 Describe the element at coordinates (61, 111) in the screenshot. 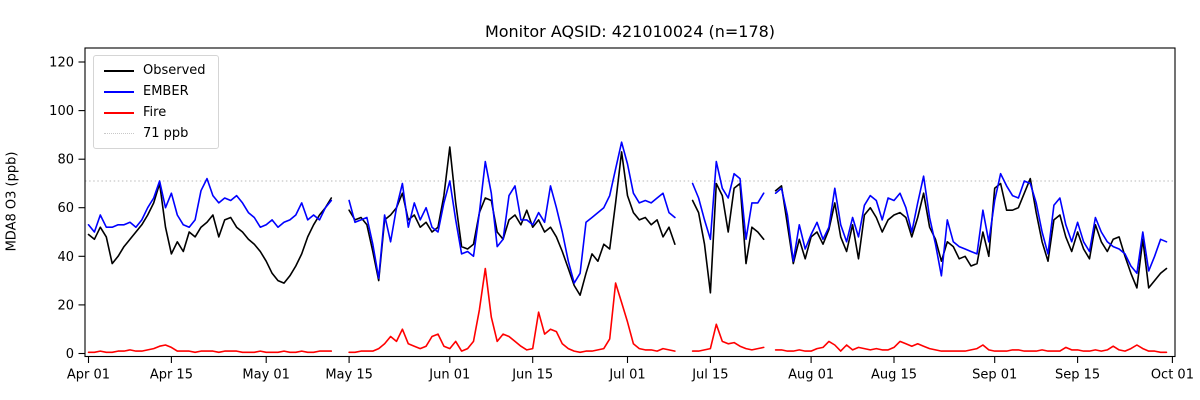

I see `svg-text: 100` at that location.